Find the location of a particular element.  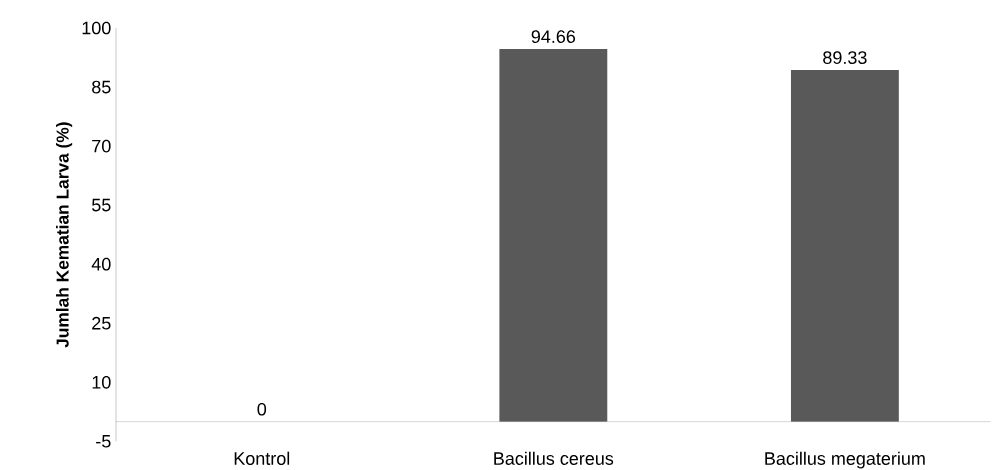

y-axis-title: Jumlah Kematian Larva (%) is located at coordinates (64, 235).